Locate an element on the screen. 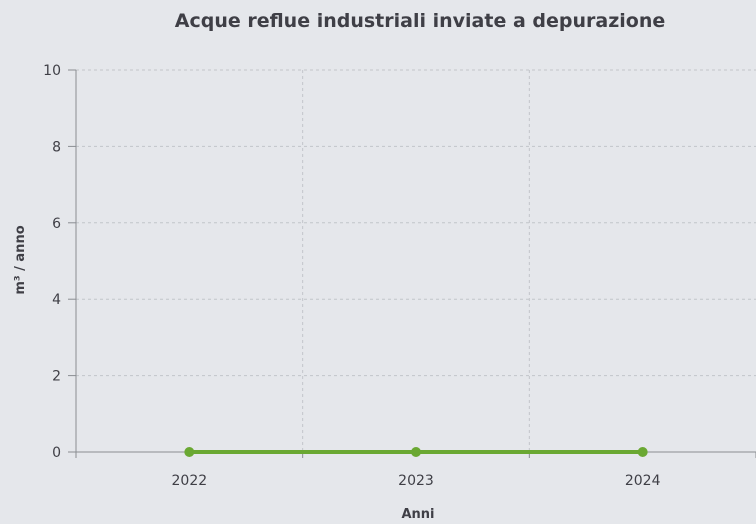  x-tick-label-2022: 2022 is located at coordinates (190, 481).